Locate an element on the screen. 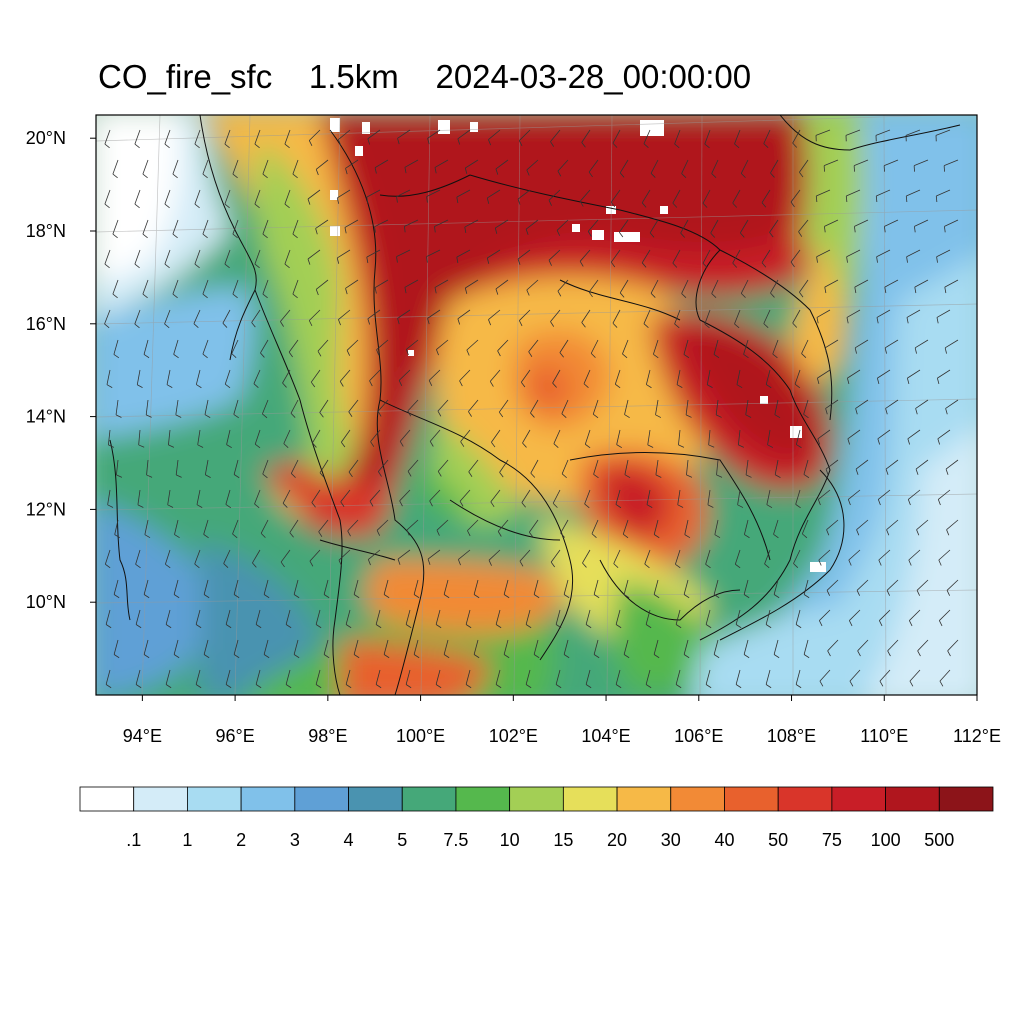  x-tick-label: 100°E is located at coordinates (420, 736).